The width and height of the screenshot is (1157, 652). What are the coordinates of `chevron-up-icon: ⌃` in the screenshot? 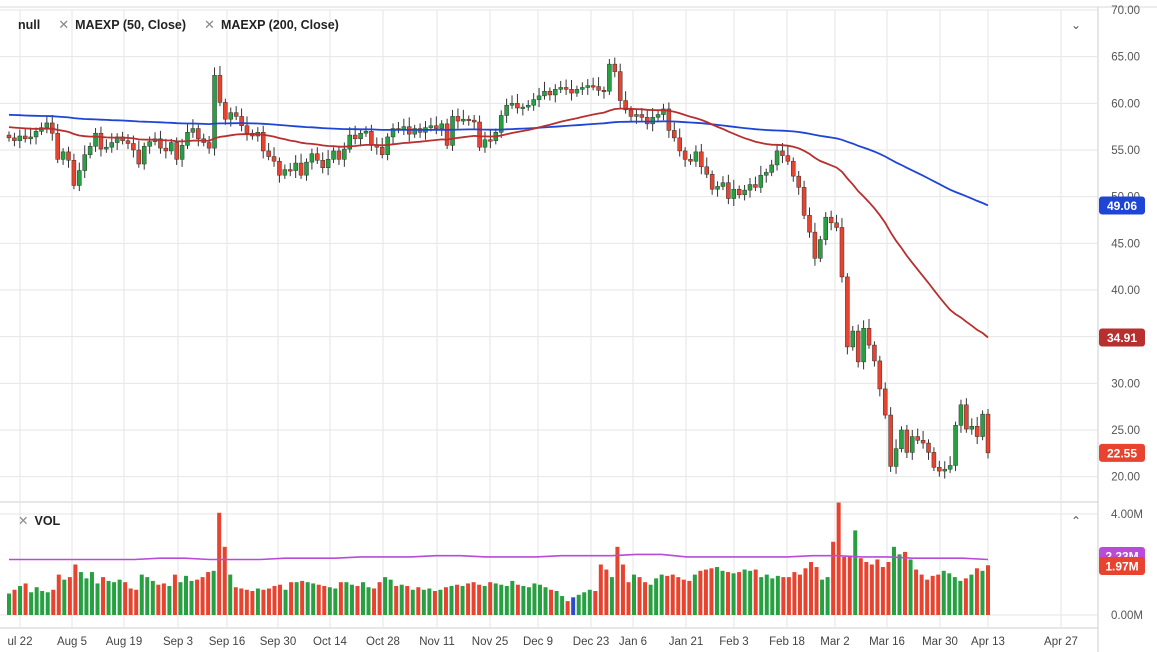 It's located at (1076, 521).